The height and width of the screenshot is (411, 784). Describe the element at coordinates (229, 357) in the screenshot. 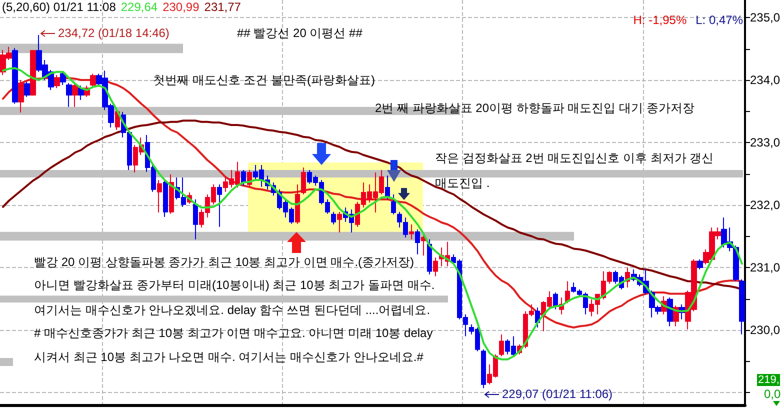

I see `annotation: 시켜서 최근 10봉 최고가 나오면 매수. 여기서는 매수신호가 안나오네요.#` at that location.